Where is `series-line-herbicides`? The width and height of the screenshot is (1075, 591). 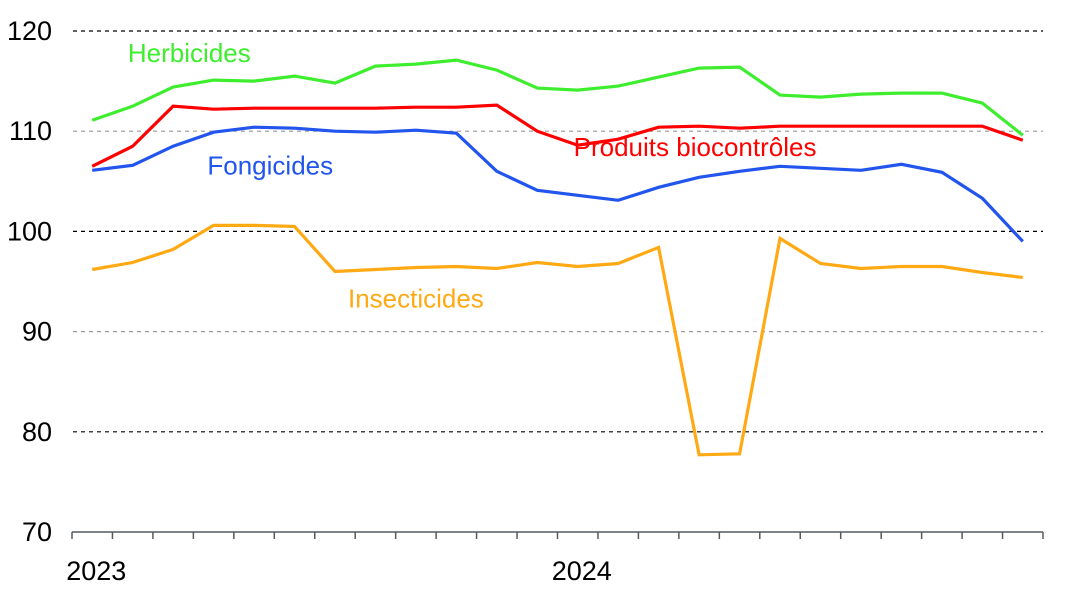 series-line-herbicides is located at coordinates (557, 97).